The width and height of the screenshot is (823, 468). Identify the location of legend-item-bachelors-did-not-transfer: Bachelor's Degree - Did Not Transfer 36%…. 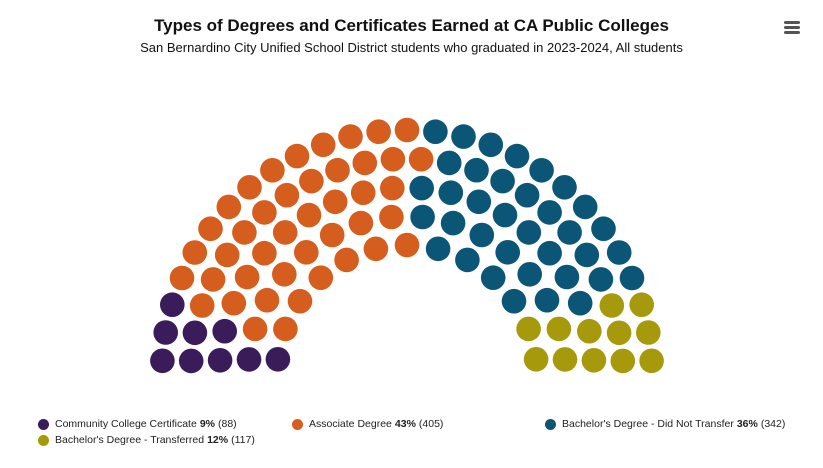
(665, 424).